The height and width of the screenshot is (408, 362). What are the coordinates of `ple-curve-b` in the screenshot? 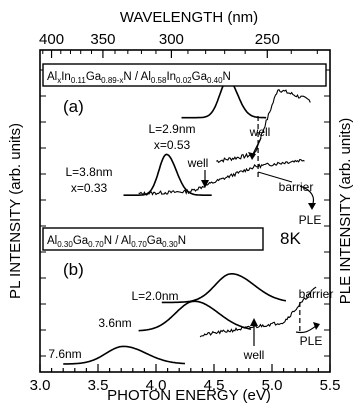 It's located at (258, 312).